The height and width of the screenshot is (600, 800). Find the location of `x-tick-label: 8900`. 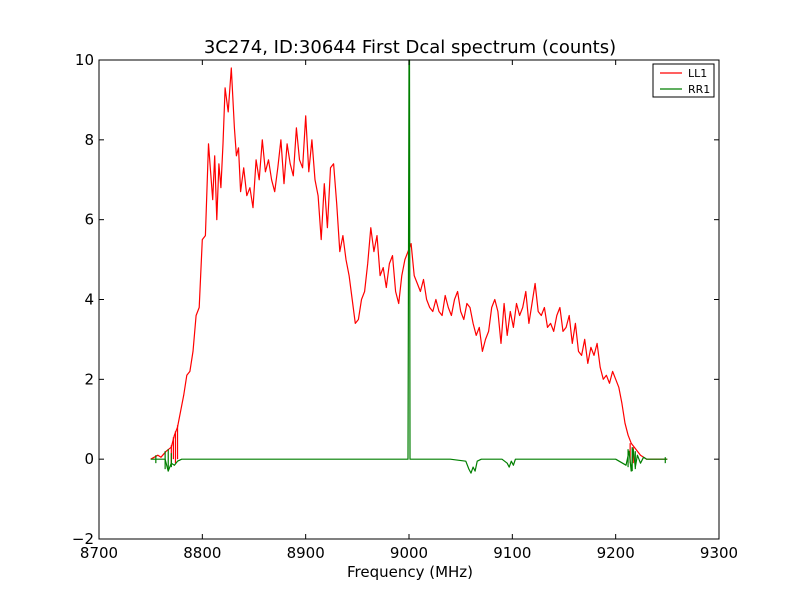

x-tick-label: 8900 is located at coordinates (306, 553).